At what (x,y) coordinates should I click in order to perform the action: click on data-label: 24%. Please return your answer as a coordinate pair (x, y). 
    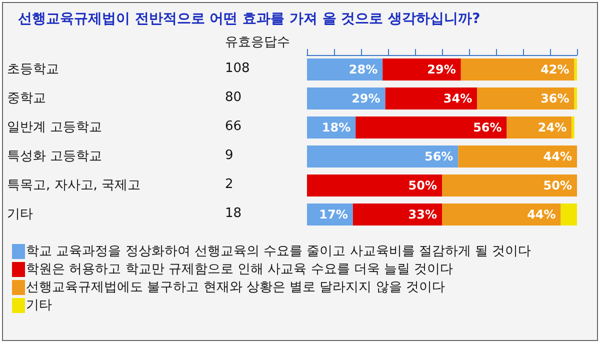
    Looking at the image, I should click on (552, 127).